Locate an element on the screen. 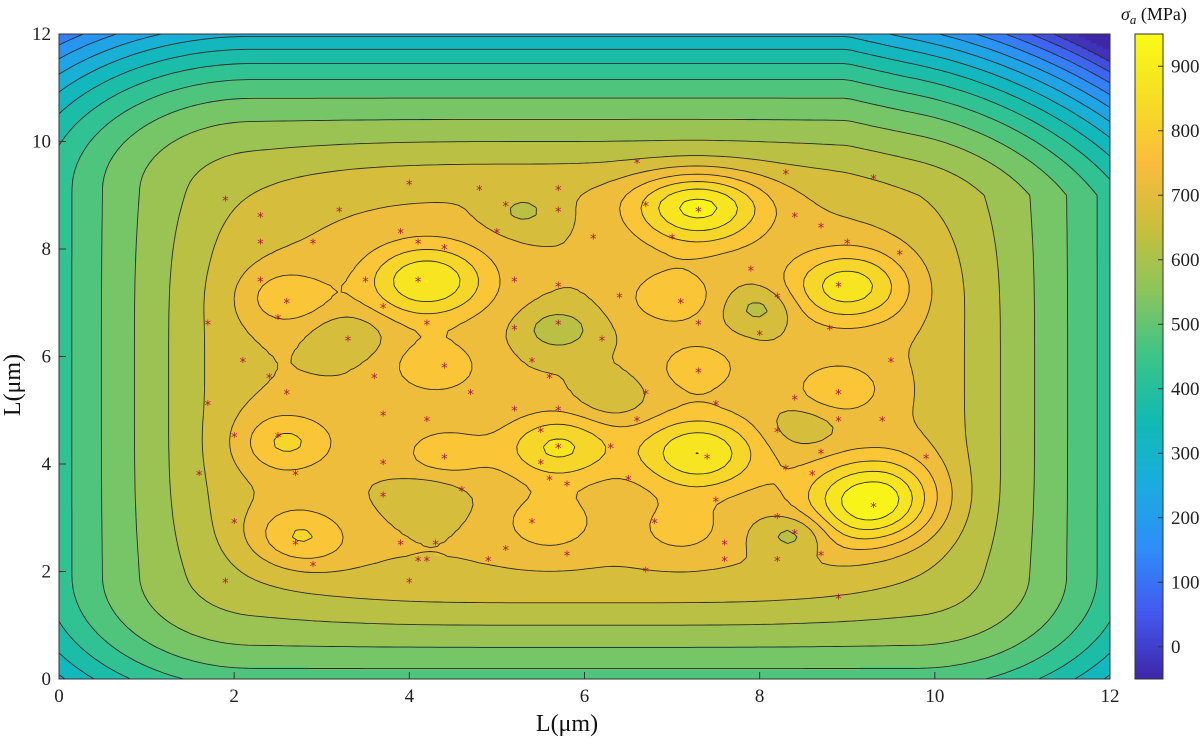 This screenshot has width=1200, height=746. colorbar-tick-label: 800 is located at coordinates (1185, 131).